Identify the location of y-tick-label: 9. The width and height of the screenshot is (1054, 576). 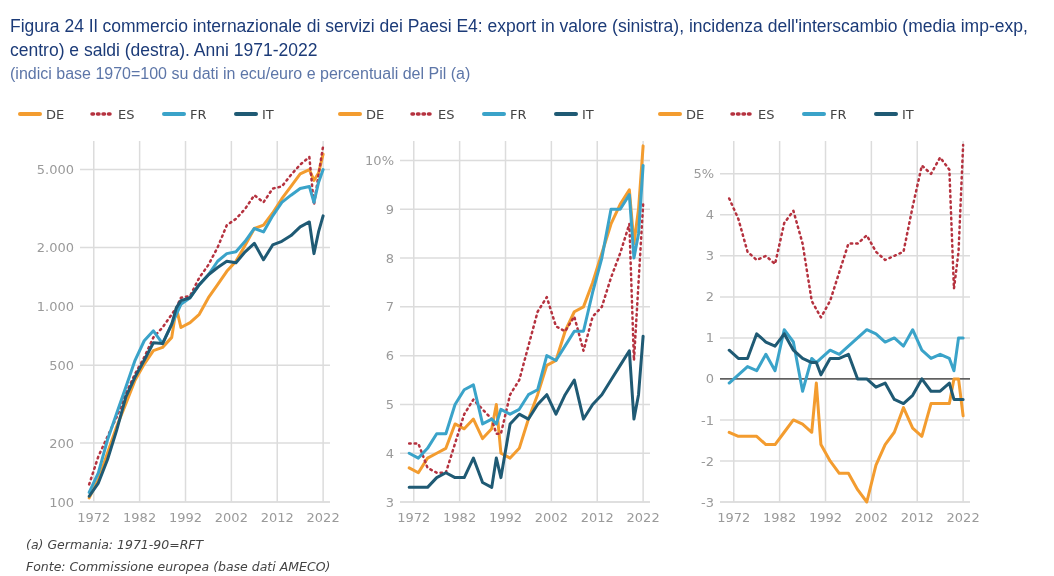
(389, 209).